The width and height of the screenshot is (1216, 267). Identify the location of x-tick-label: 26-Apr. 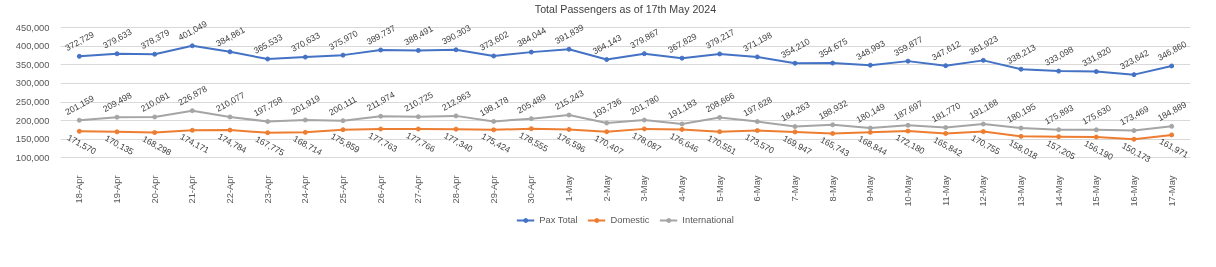
(380, 189).